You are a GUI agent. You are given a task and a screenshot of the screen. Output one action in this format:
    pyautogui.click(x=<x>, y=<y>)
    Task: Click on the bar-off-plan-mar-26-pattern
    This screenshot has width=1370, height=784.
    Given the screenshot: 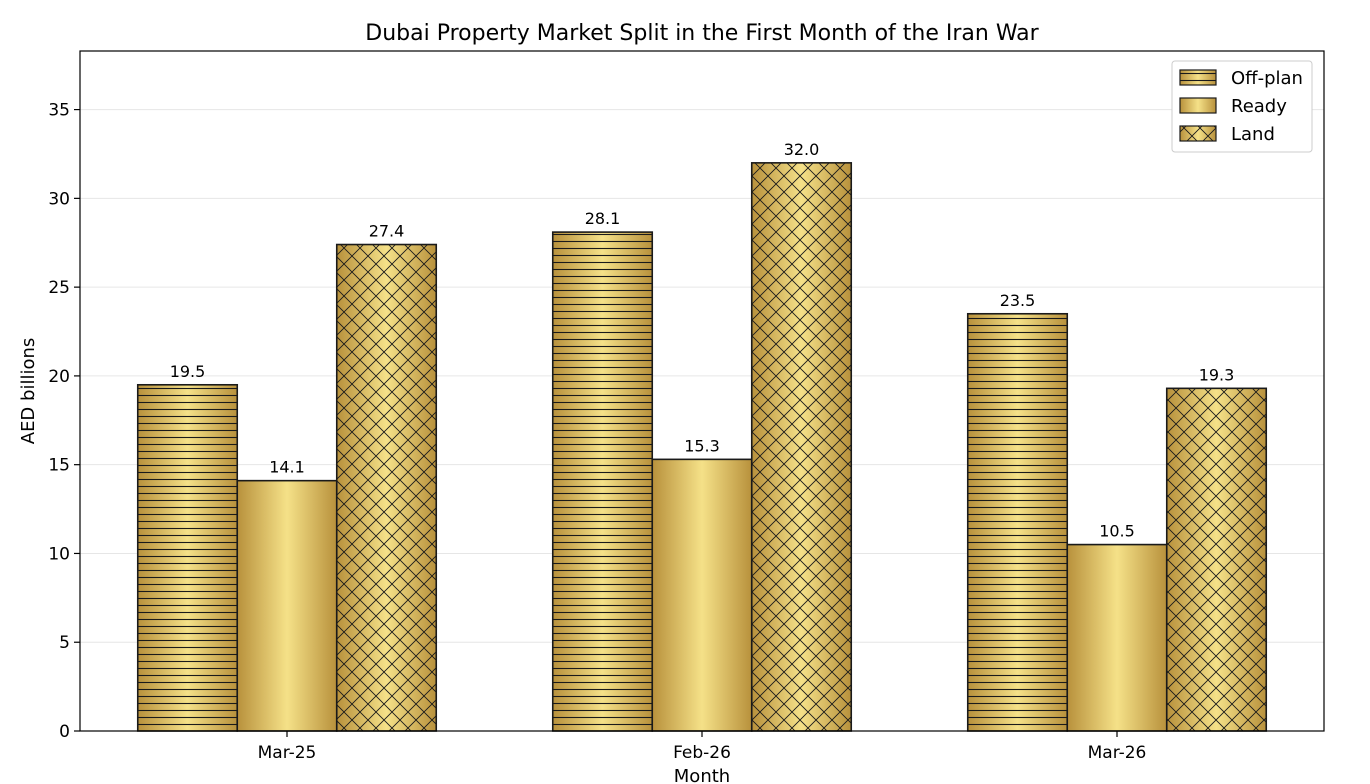 What is the action you would take?
    pyautogui.click(x=1017, y=522)
    